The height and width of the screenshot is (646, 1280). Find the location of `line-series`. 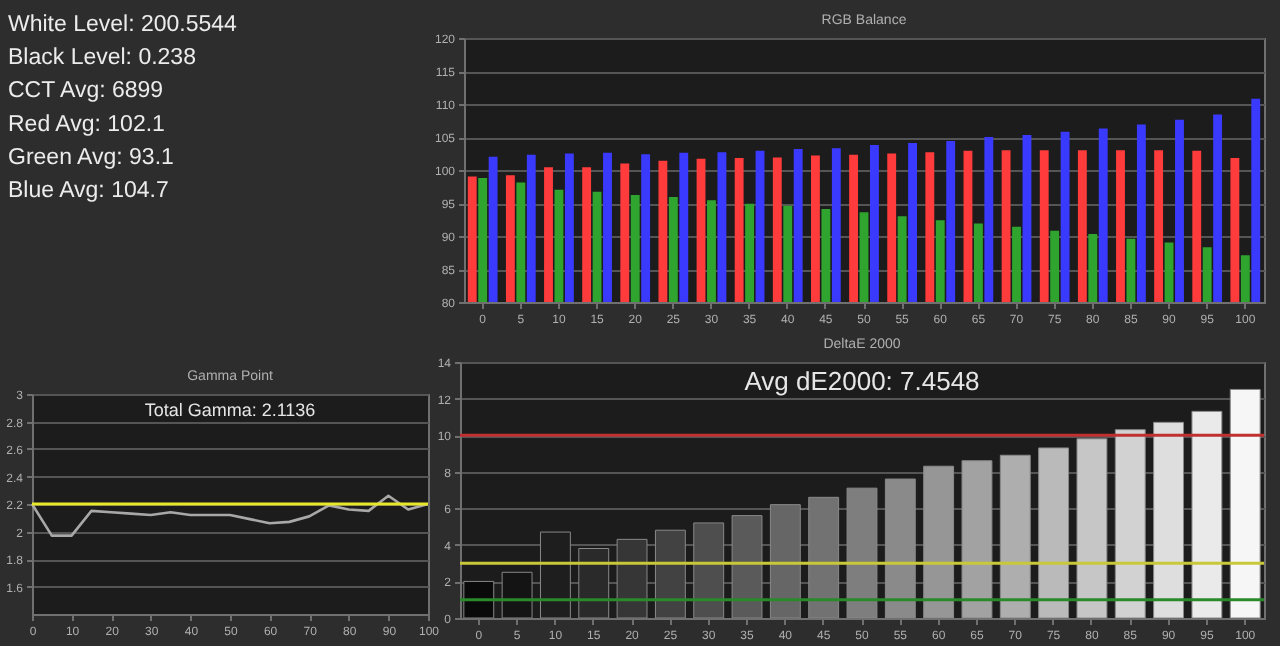

line-series is located at coordinates (230, 515).